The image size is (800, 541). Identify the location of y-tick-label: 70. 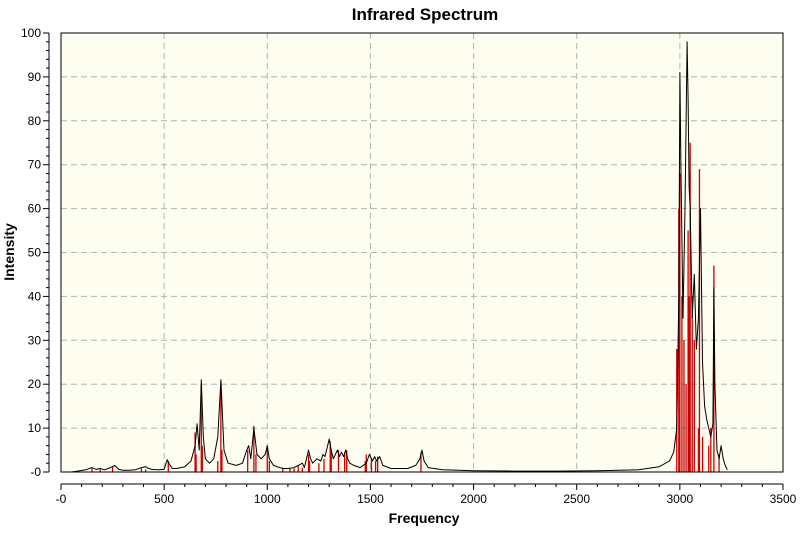
(35, 165).